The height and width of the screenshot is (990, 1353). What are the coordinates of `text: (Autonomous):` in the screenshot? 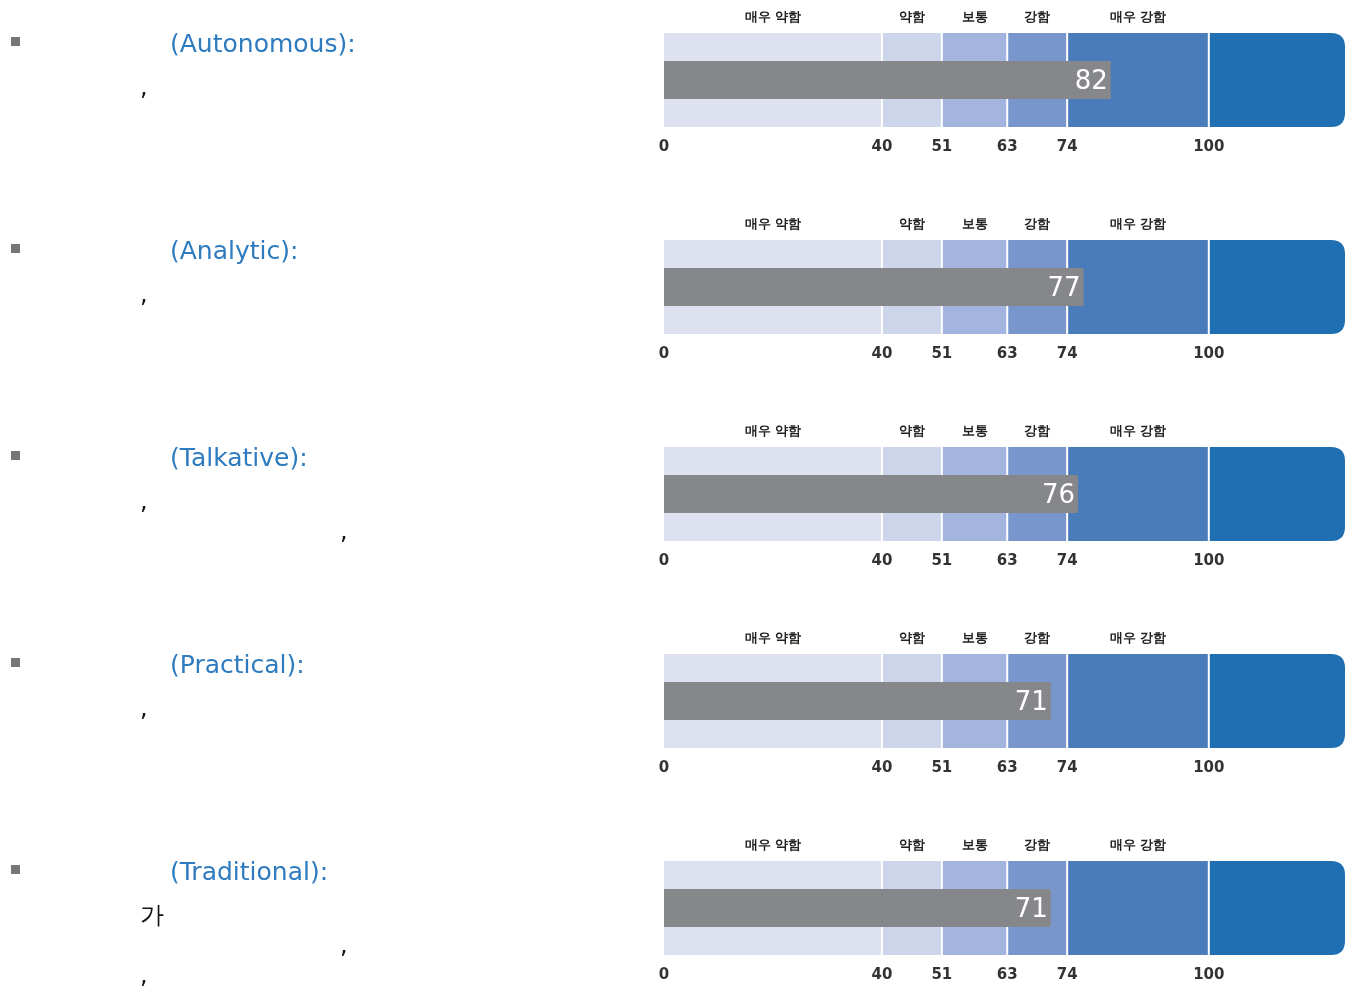 It's located at (263, 43).